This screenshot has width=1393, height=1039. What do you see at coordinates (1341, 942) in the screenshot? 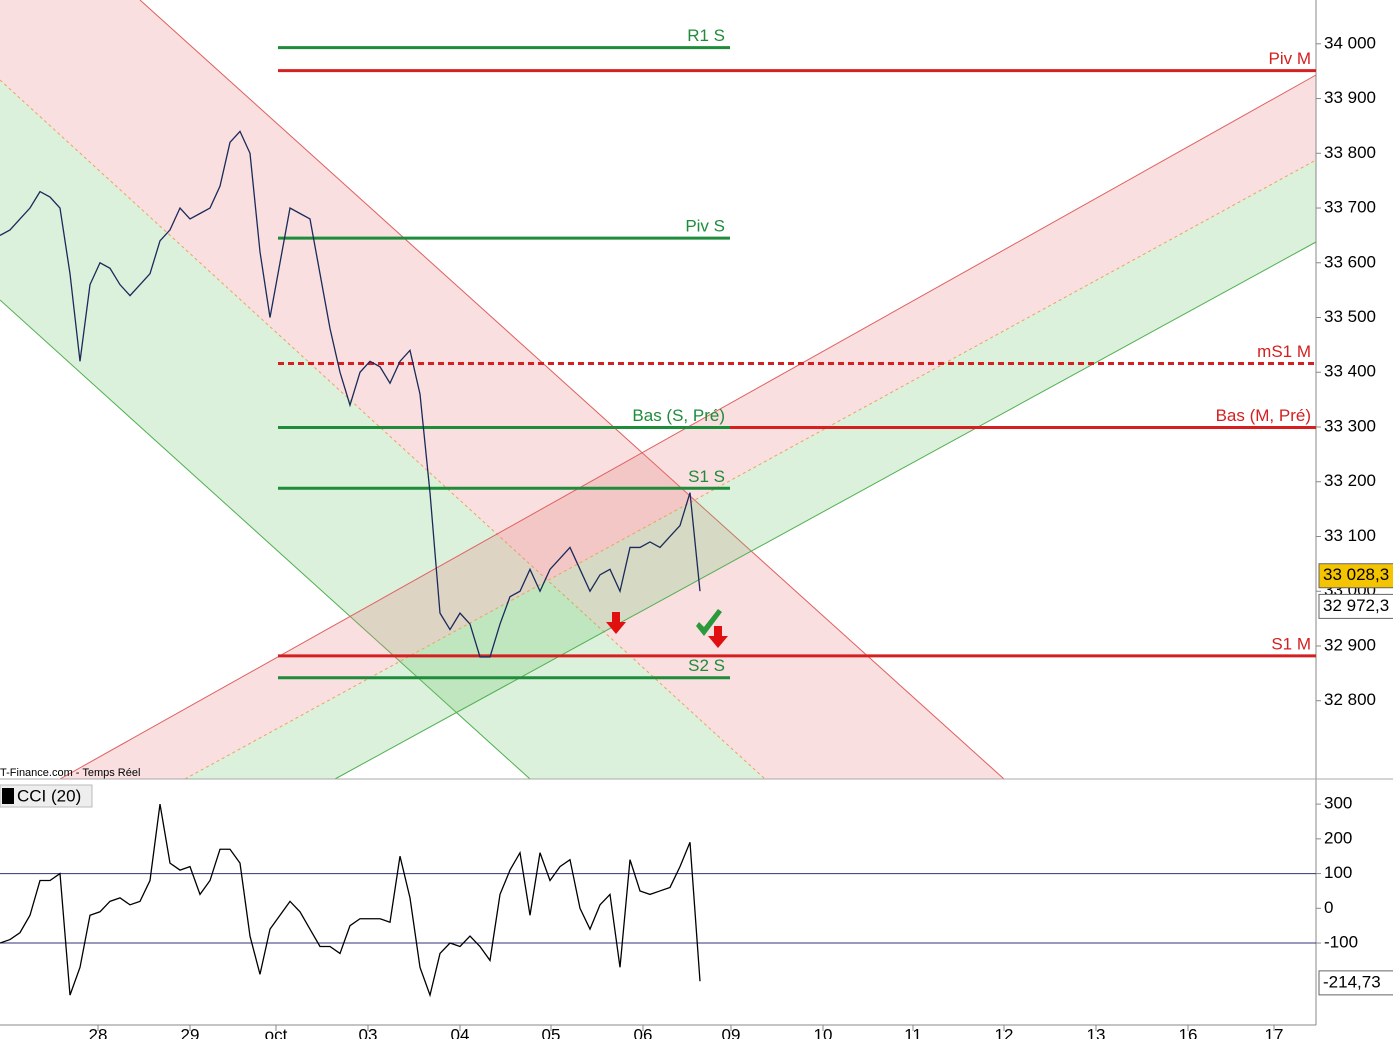
I see `y-tick-label: -100` at bounding box center [1341, 942].